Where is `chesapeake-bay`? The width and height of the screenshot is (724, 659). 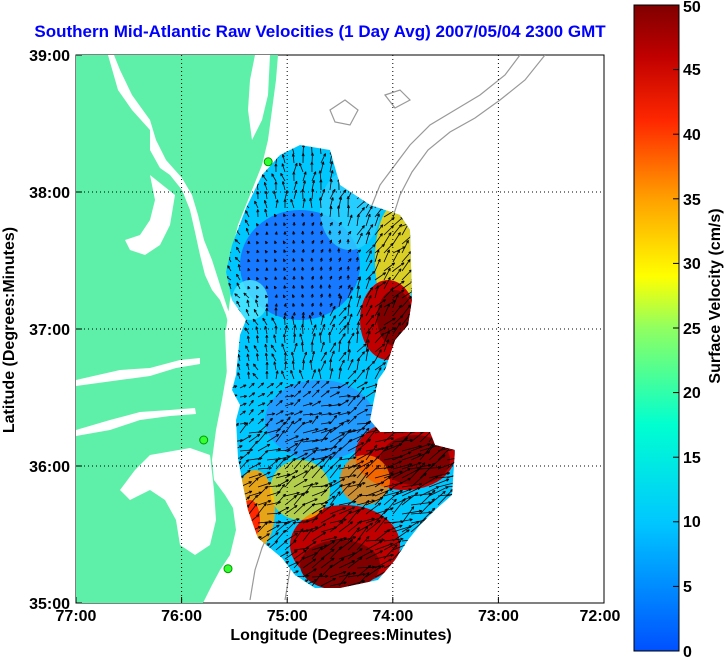 chesapeake-bay is located at coordinates (173, 200).